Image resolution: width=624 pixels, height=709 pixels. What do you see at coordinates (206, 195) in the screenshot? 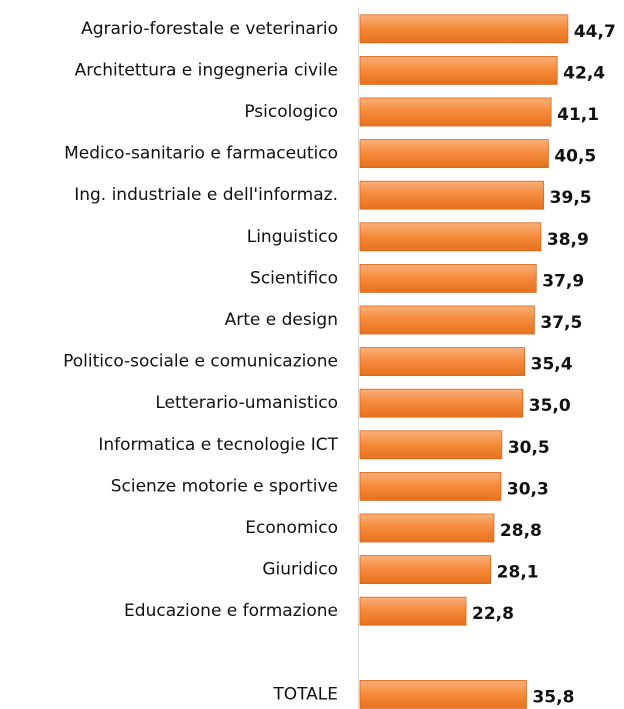
I see `category-label: Ing. industriale e dell'informaz.` at bounding box center [206, 195].